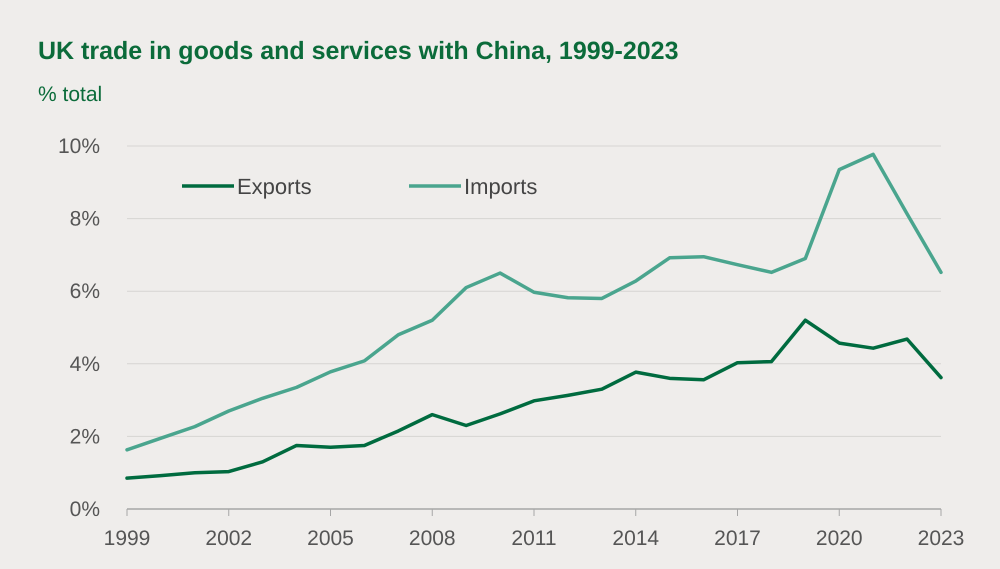  Describe the element at coordinates (85, 436) in the screenshot. I see `y-tick-label: 2%` at that location.